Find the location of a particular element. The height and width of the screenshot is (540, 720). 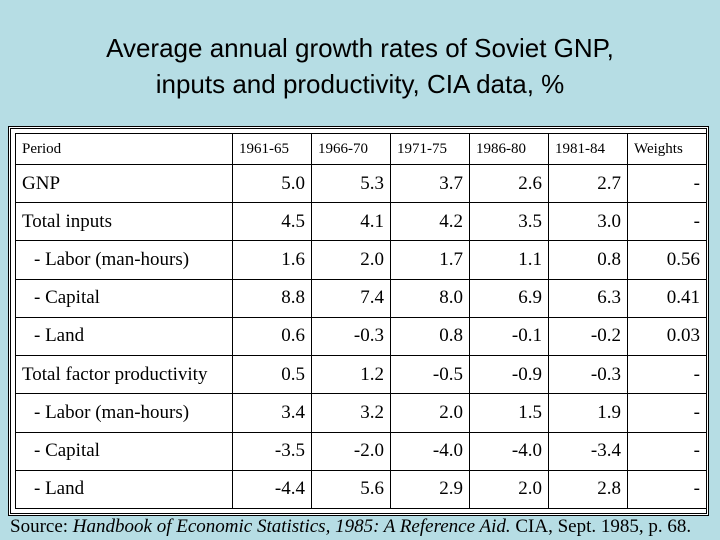

column-header-weights: Weights is located at coordinates (667, 149).